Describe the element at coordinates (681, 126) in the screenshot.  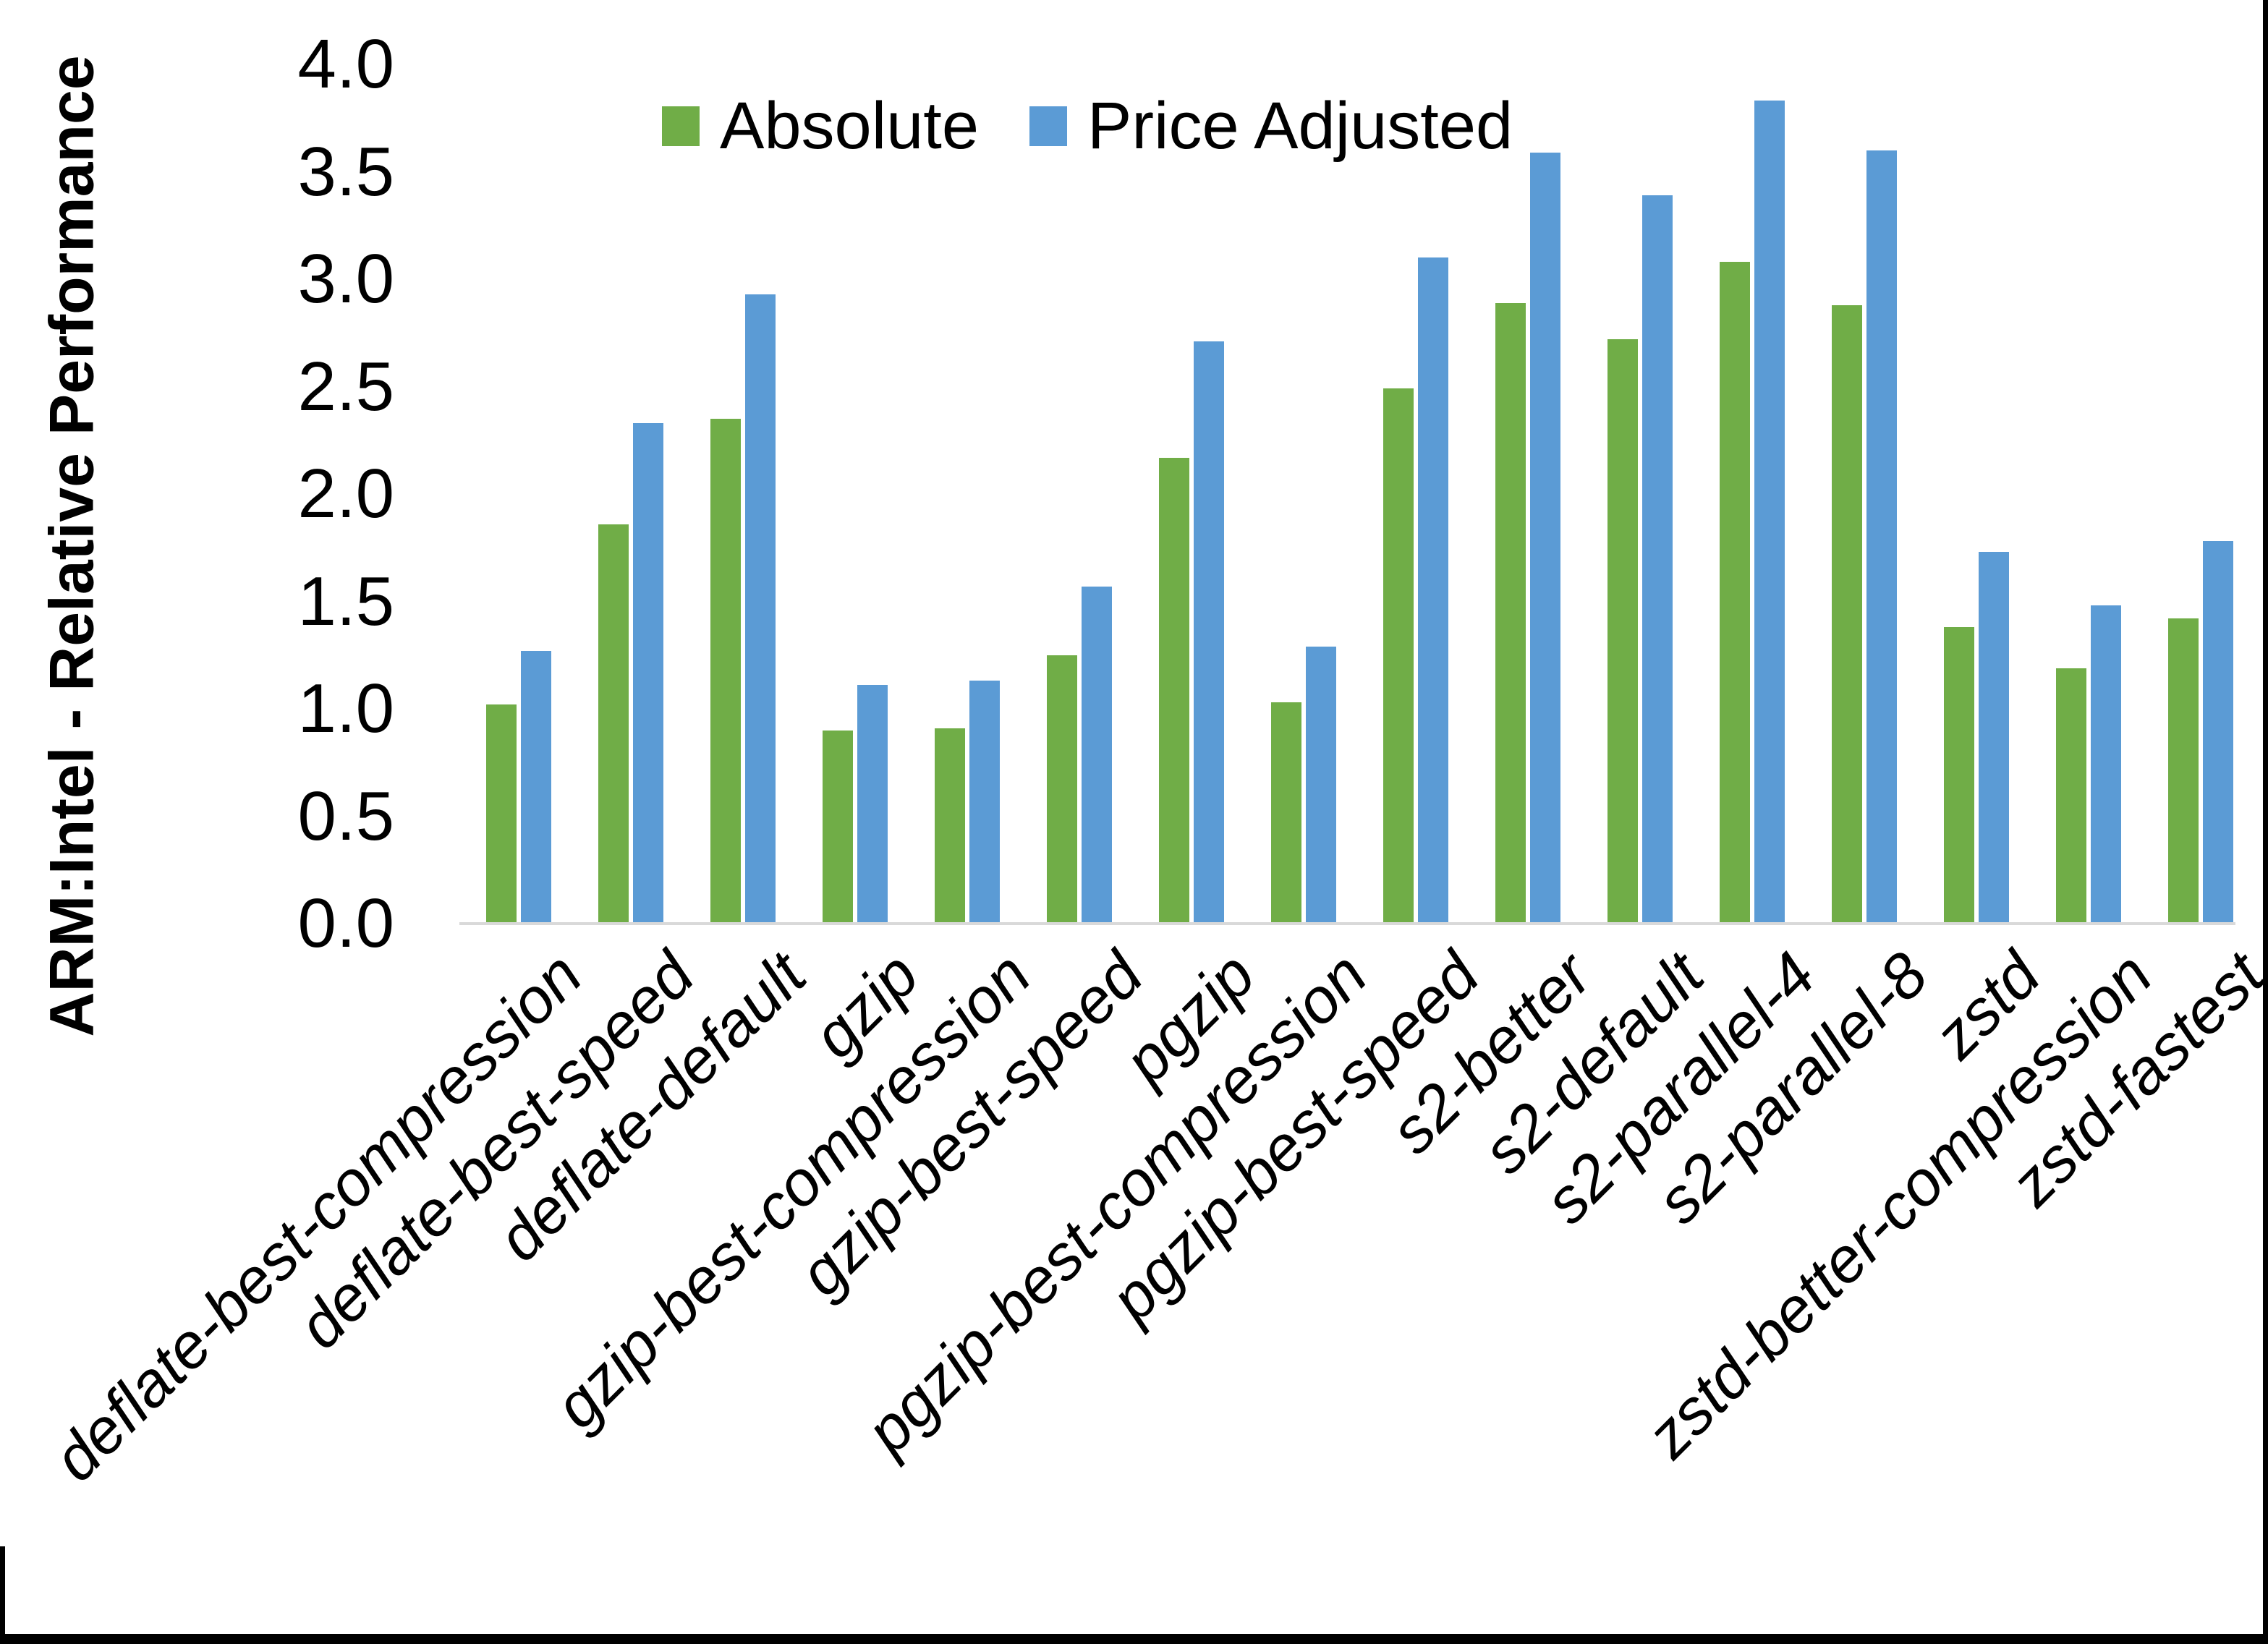
I see `legend-swatch-absolute-icon` at that location.